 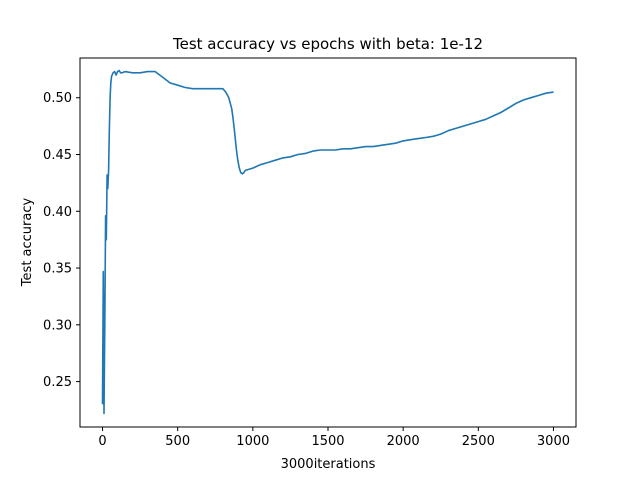 What do you see at coordinates (57, 325) in the screenshot?
I see `y-tick-label: 0.30` at bounding box center [57, 325].